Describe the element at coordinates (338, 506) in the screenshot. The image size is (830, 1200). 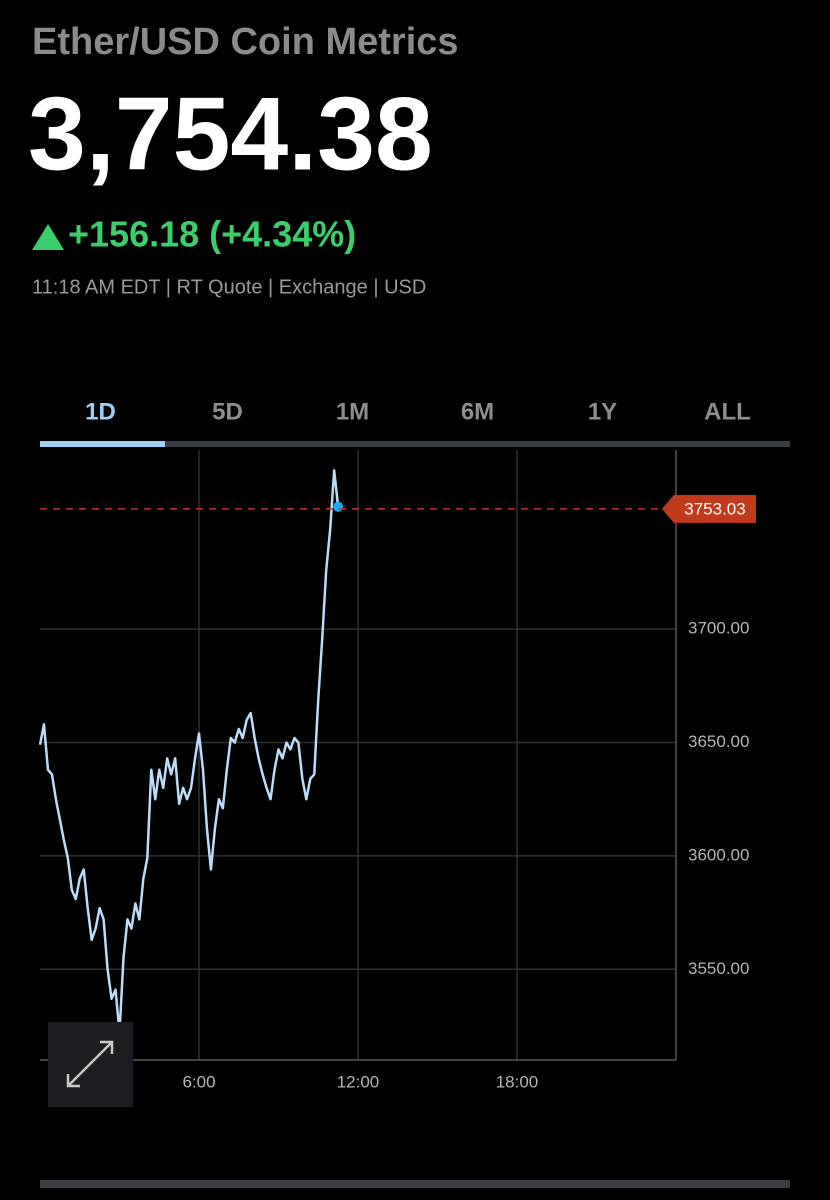
I see `last-point` at that location.